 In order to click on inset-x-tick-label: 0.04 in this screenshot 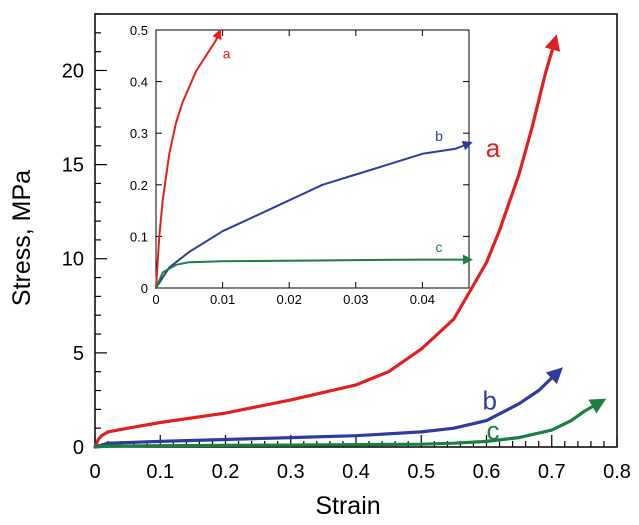, I will do `click(422, 299)`.